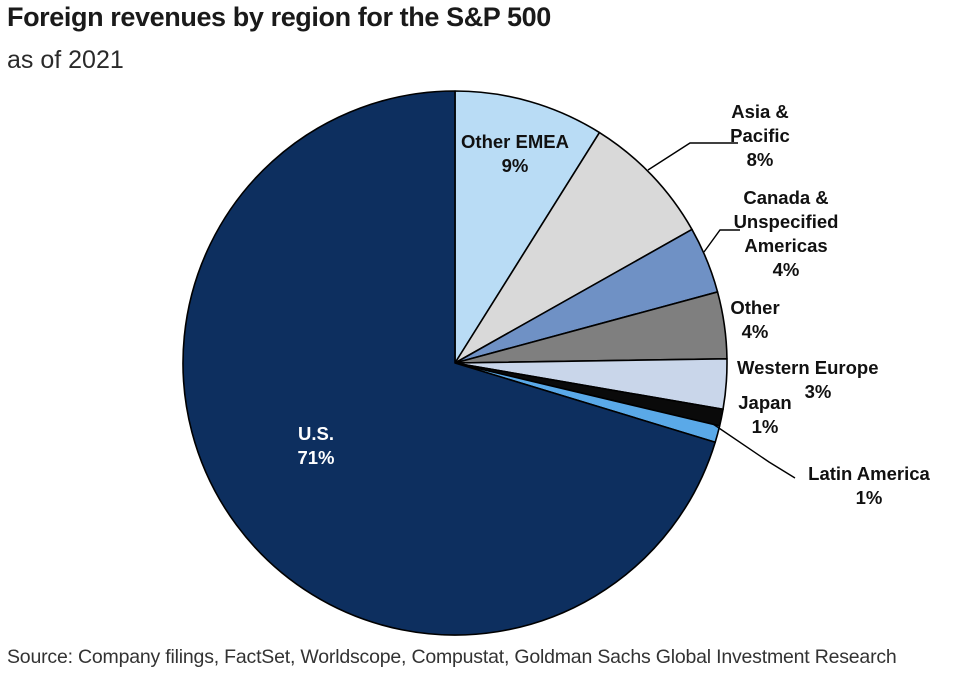 The width and height of the screenshot is (962, 683). I want to click on leader-line-asia-and-pacific-ex-japan, so click(692, 156).